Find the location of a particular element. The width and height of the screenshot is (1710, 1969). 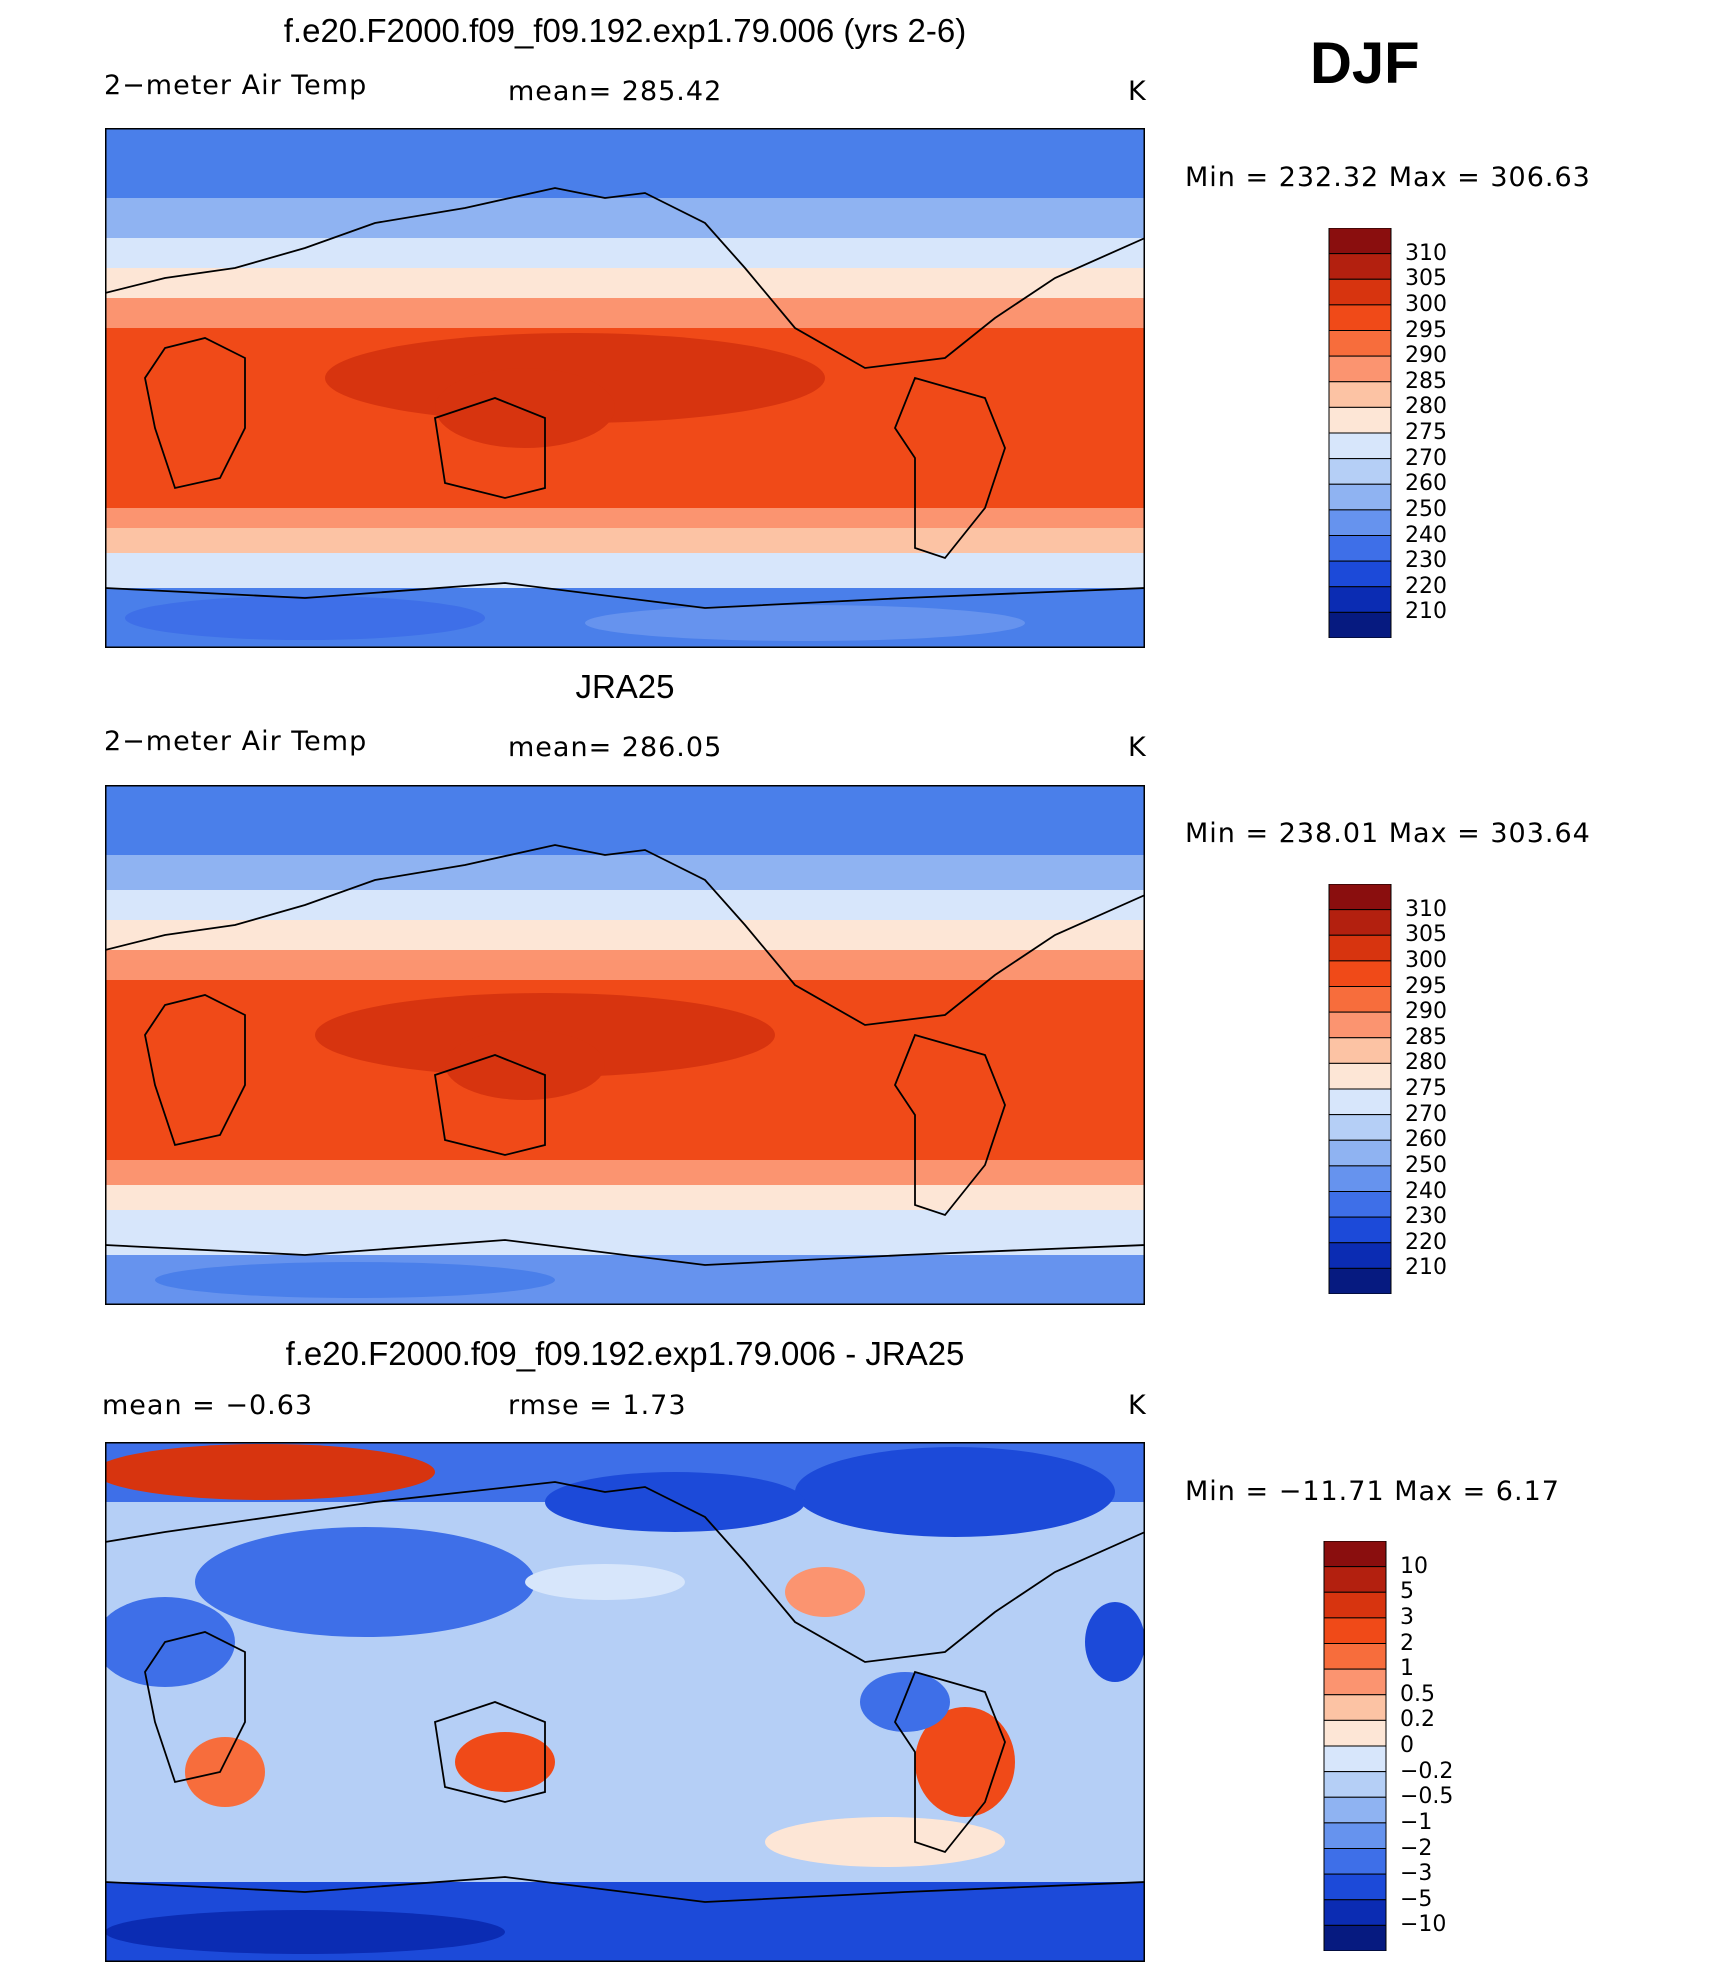

panel2-colorbar-label: 240 is located at coordinates (1426, 1191).